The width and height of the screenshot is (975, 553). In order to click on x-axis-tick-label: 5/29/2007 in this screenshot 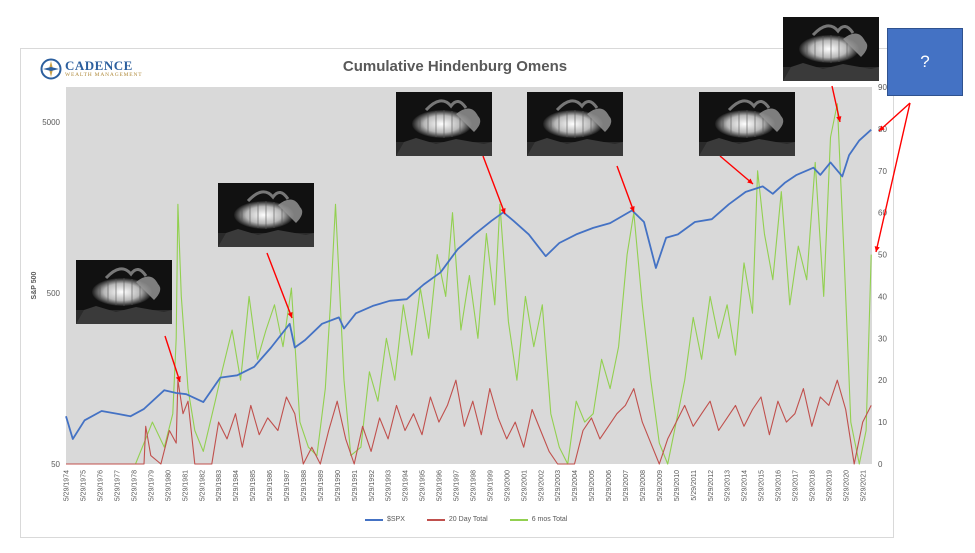, I will do `click(626, 485)`.